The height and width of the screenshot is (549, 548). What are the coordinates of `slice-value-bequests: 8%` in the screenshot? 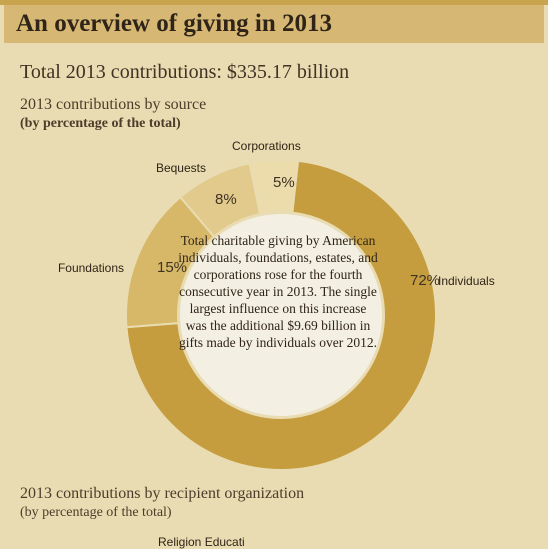 It's located at (226, 199).